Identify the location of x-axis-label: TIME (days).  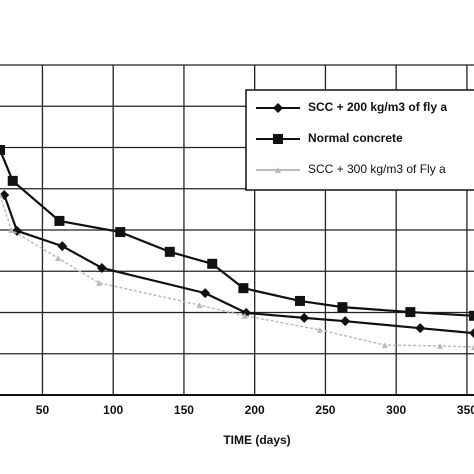
(256, 440).